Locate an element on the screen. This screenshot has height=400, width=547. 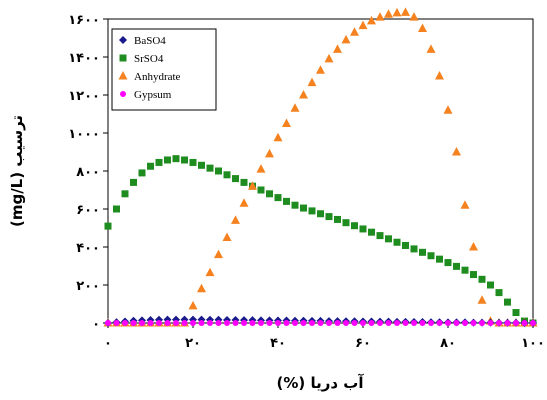
legend-marker-anhydrate is located at coordinates (123, 75).